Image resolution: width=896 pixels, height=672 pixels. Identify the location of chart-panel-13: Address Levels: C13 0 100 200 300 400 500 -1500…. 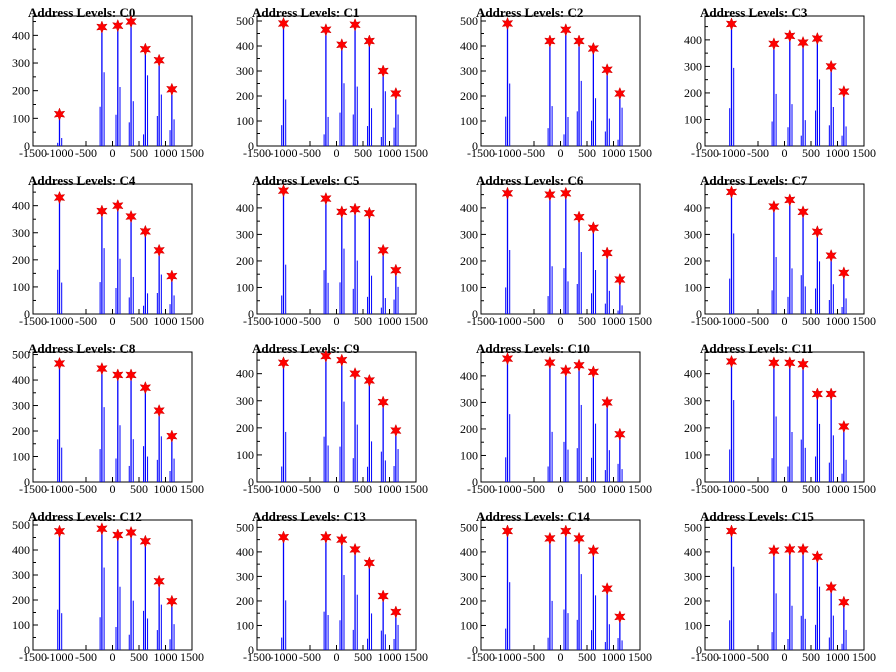
(336, 588).